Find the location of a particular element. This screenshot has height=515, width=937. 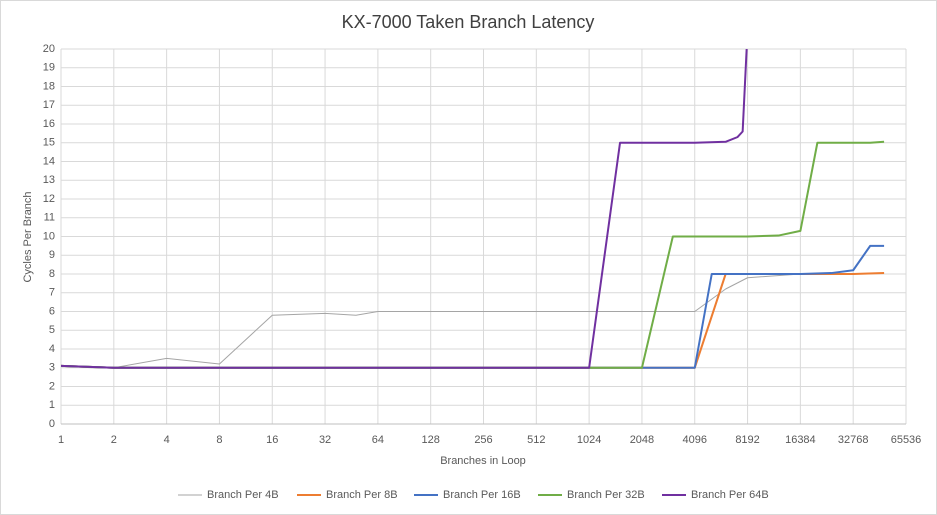

x-tick-label: 1 is located at coordinates (61, 440).